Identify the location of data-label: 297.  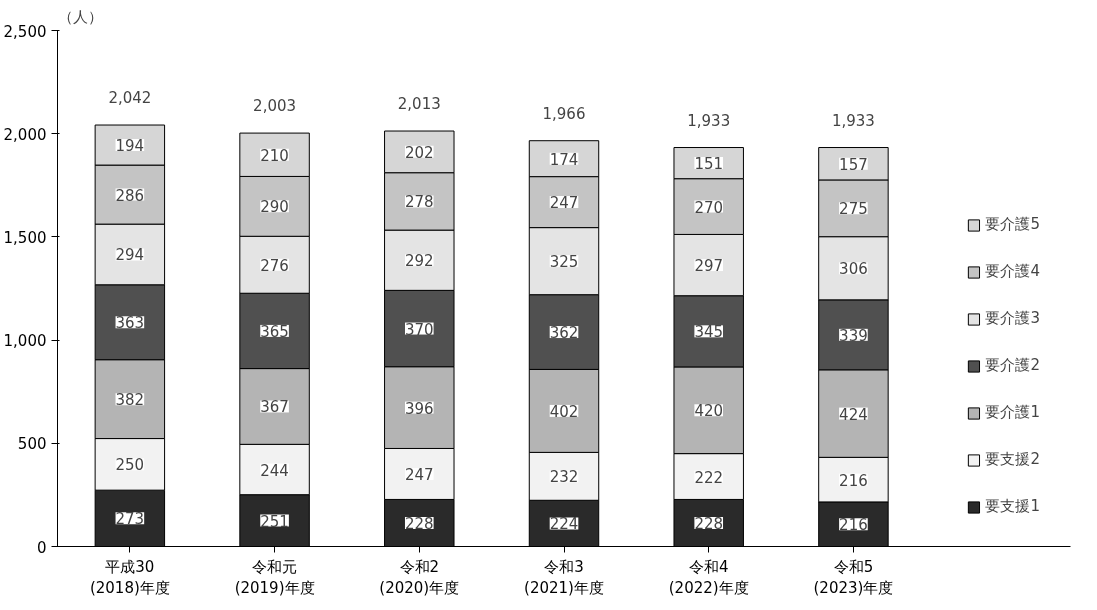
(709, 266).